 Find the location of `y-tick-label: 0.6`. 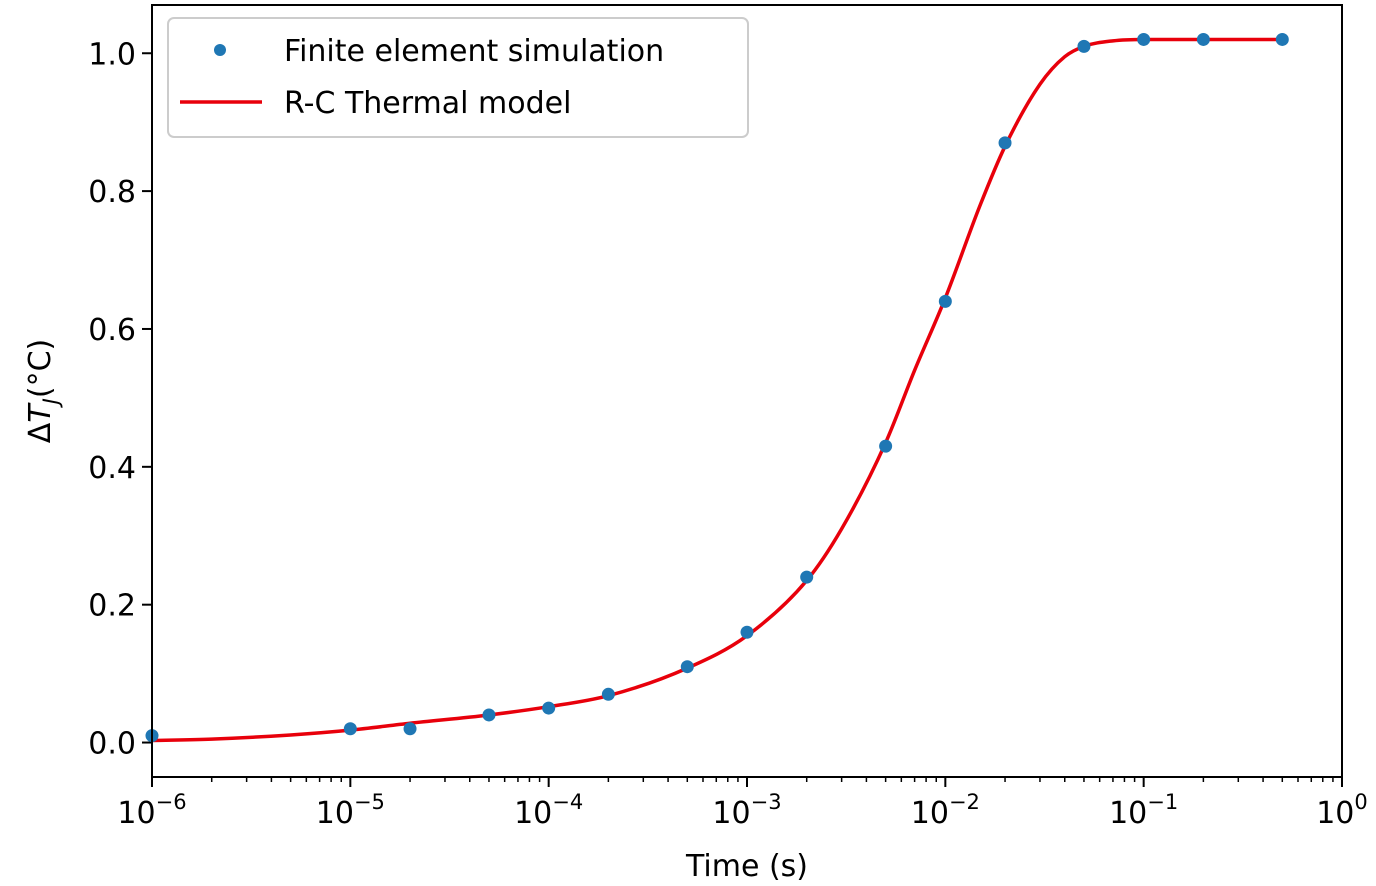

y-tick-label: 0.6 is located at coordinates (112, 330).